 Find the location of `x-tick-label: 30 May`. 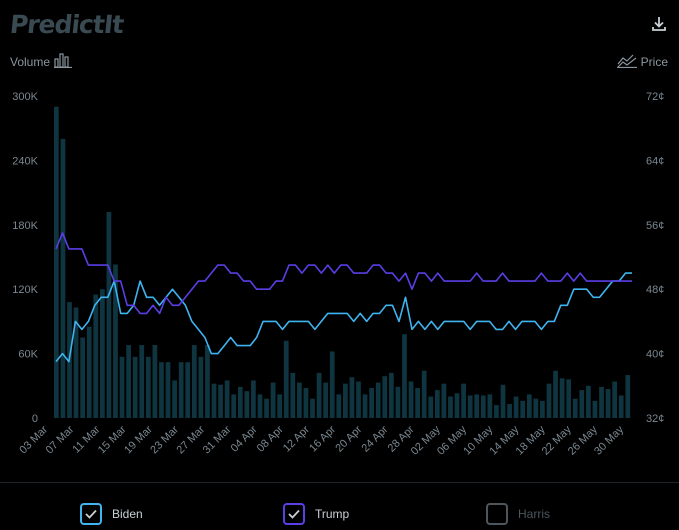

x-tick-label: 30 May is located at coordinates (609, 440).